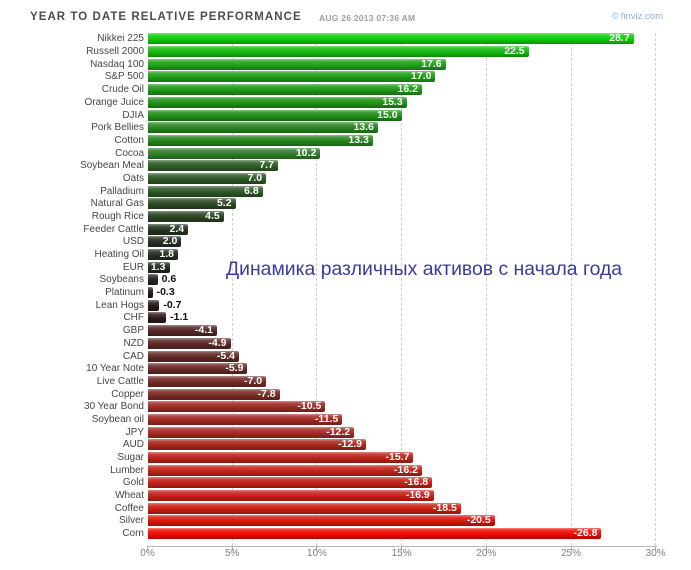  Describe the element at coordinates (124, 77) in the screenshot. I see `category-label: S&P 500` at that location.